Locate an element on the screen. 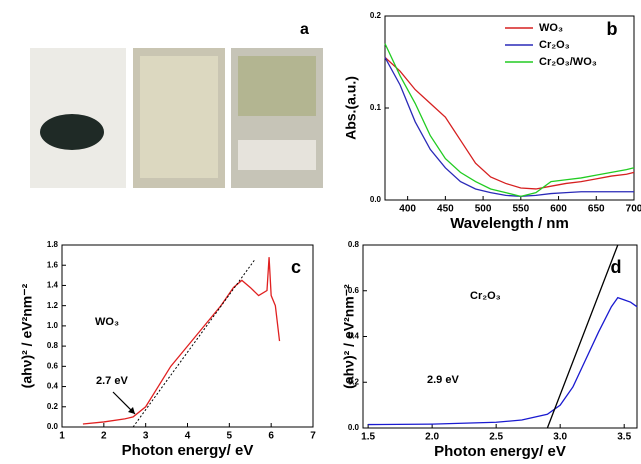 Image resolution: width=641 pixels, height=464 pixels. x-tick-label: 450 is located at coordinates (445, 209).